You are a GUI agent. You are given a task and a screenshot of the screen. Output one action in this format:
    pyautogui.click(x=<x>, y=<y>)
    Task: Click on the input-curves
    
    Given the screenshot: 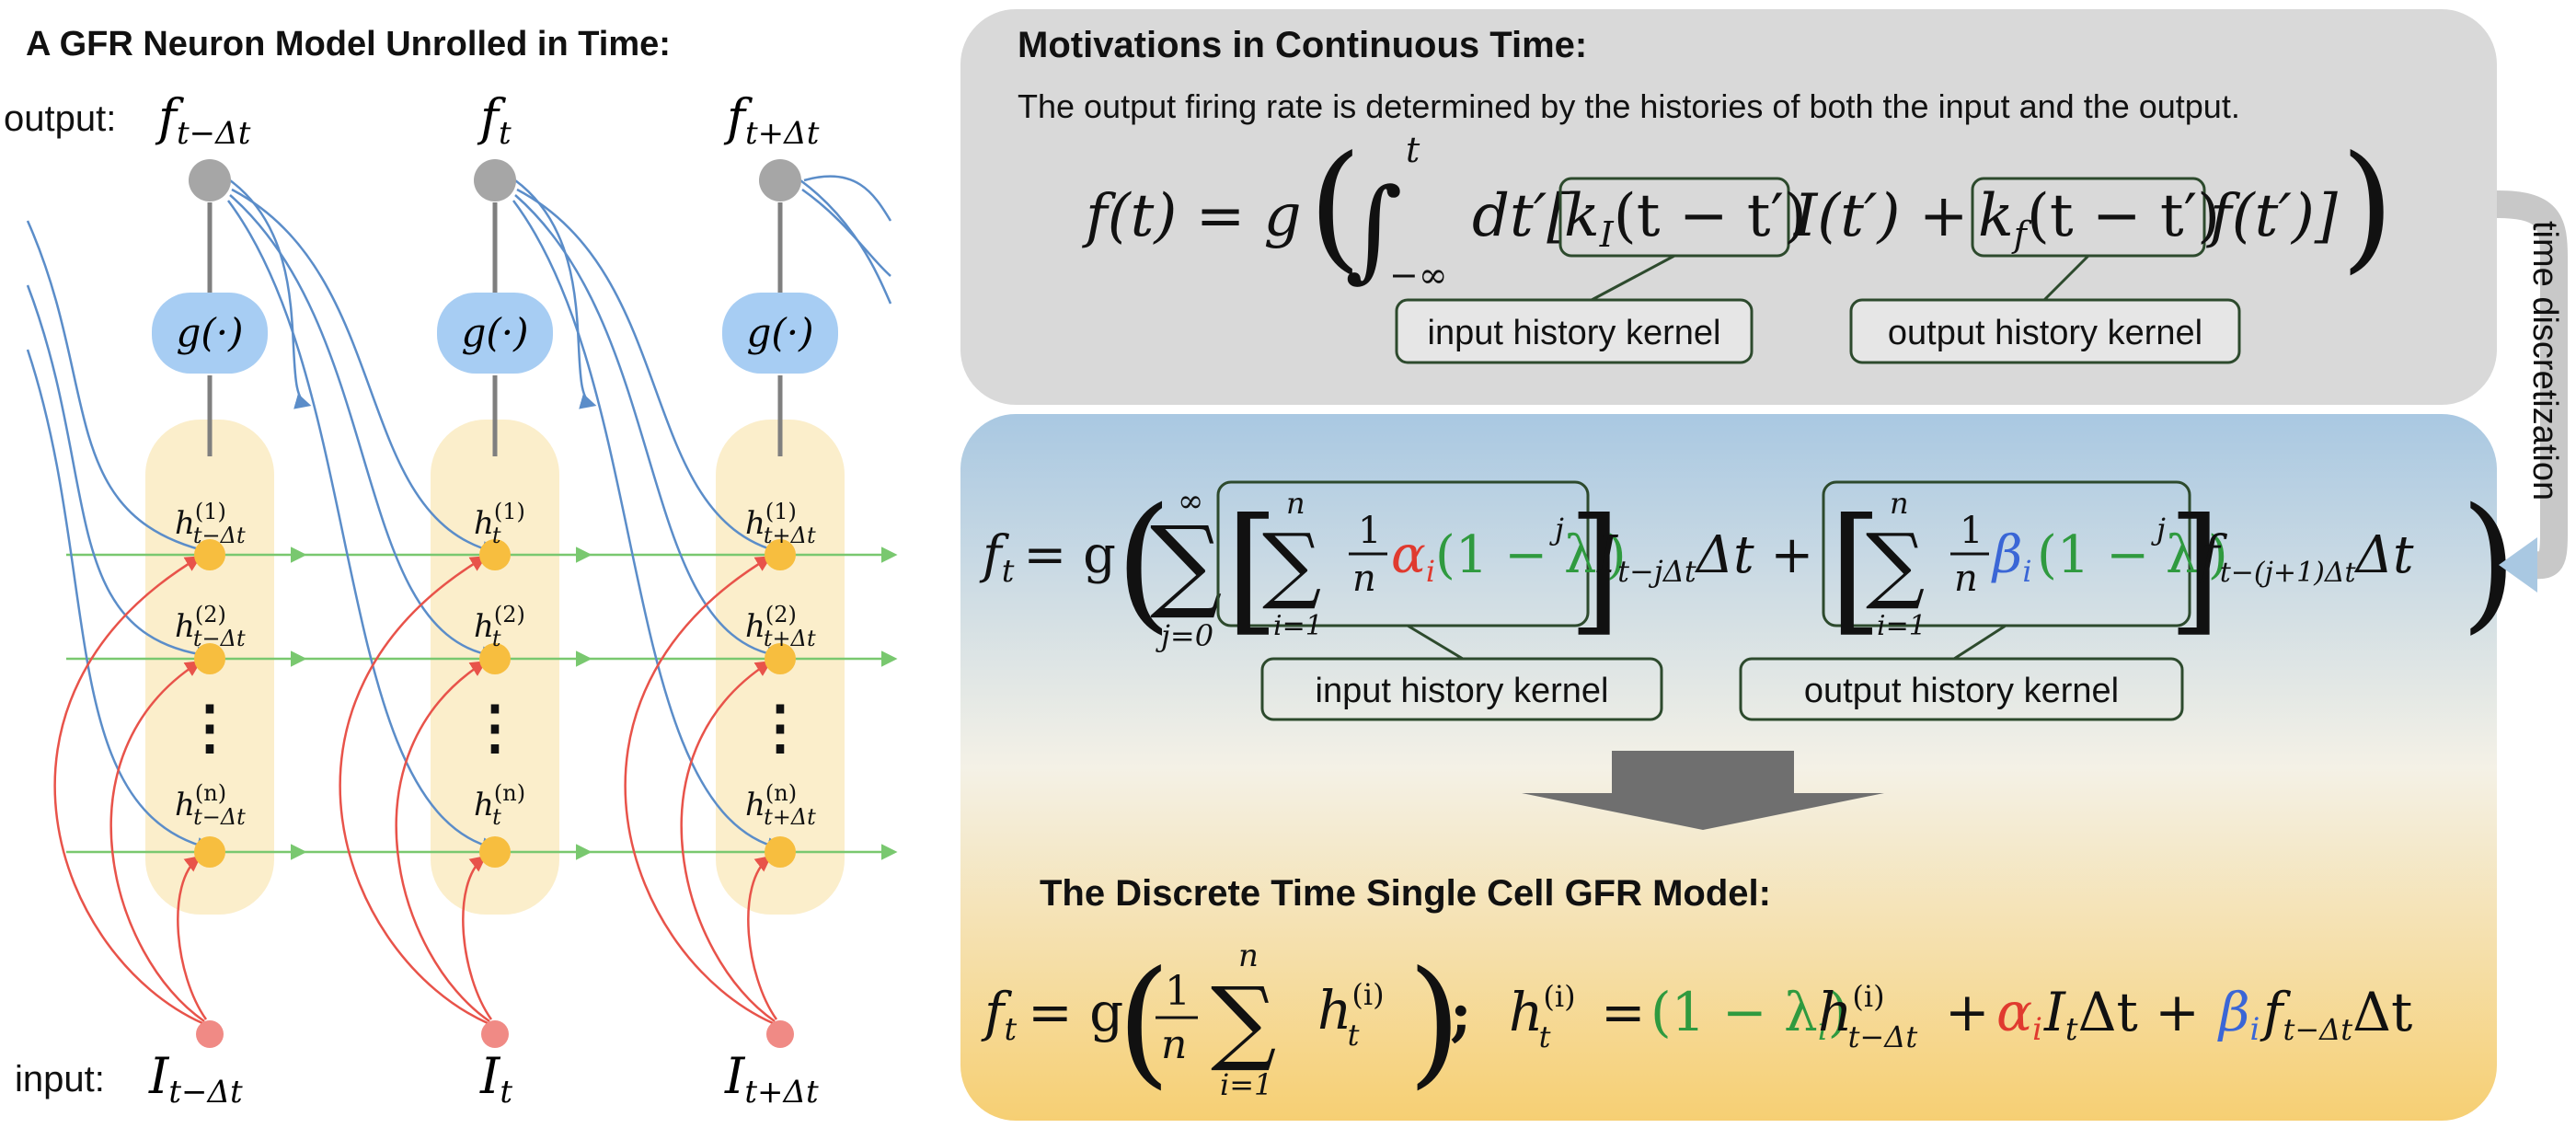 What is the action you would take?
    pyautogui.click(x=415, y=791)
    